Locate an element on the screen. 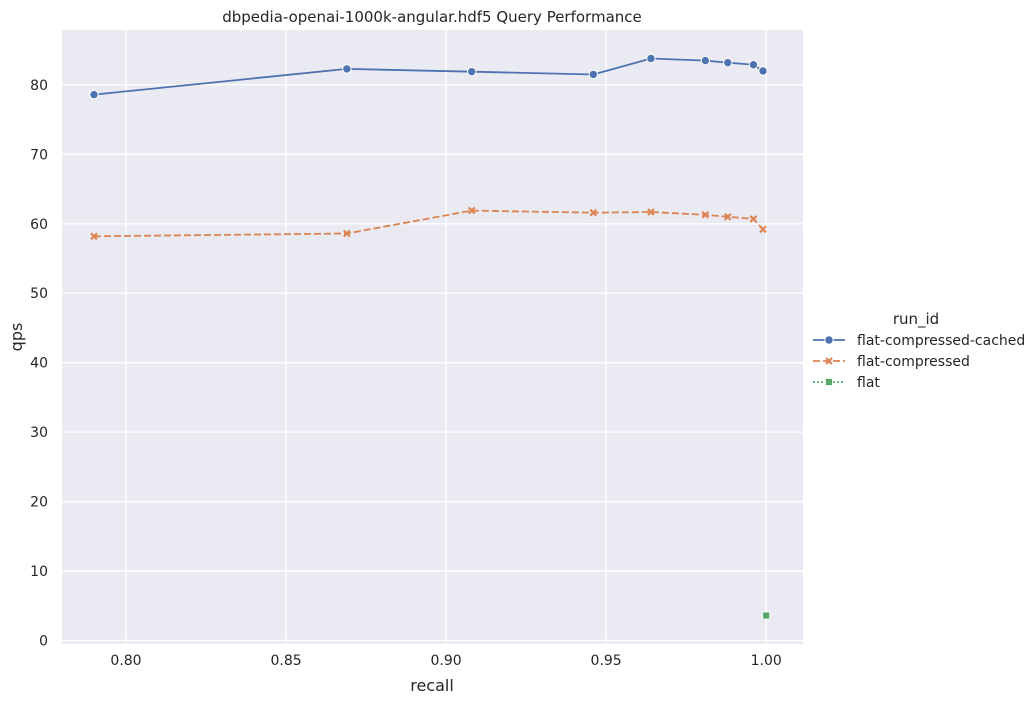  y-axis-title: qps is located at coordinates (16, 337).